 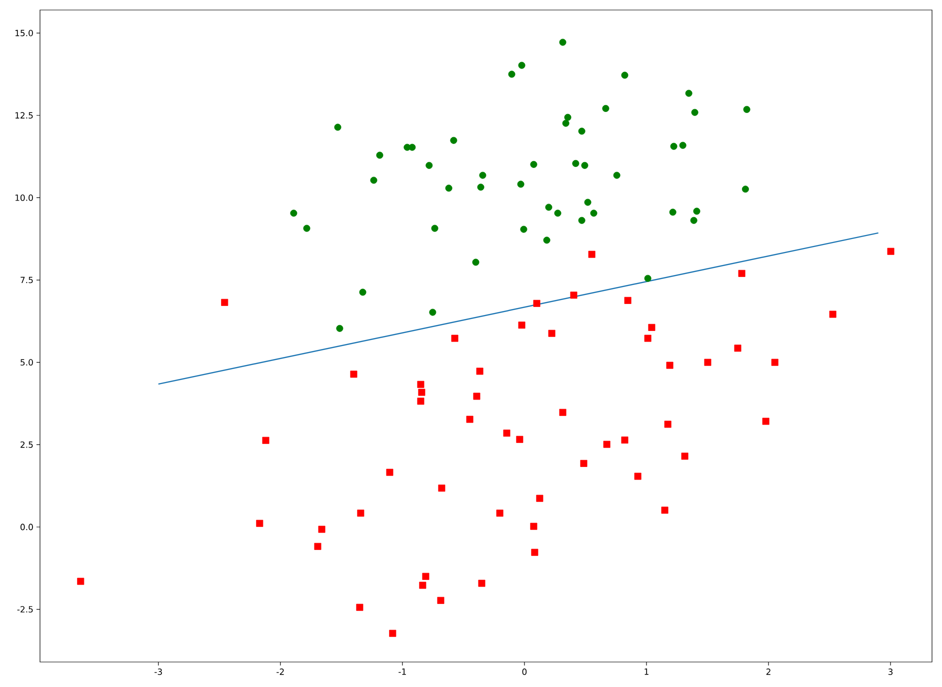 I want to click on x-tick-label: 1, so click(x=646, y=671).